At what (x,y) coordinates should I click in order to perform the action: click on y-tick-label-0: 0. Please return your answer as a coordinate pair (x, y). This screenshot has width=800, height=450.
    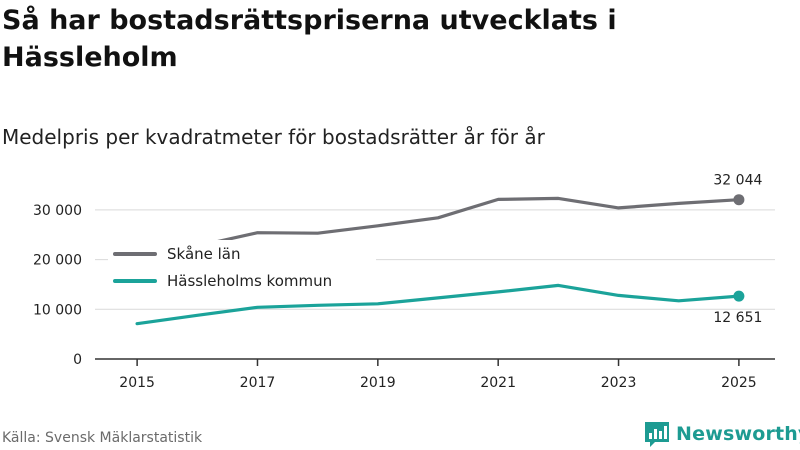
    Looking at the image, I should click on (77, 360).